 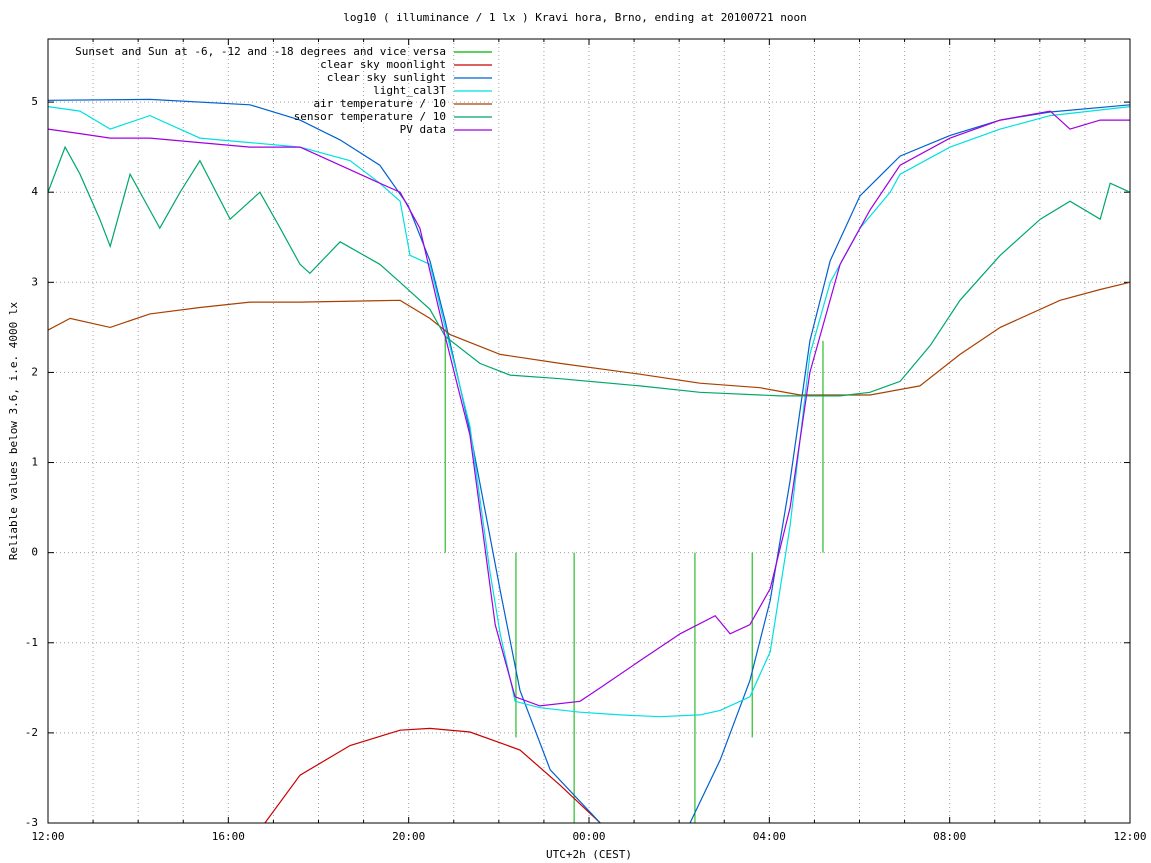 What do you see at coordinates (34, 371) in the screenshot?
I see `y-tick-label: 2` at bounding box center [34, 371].